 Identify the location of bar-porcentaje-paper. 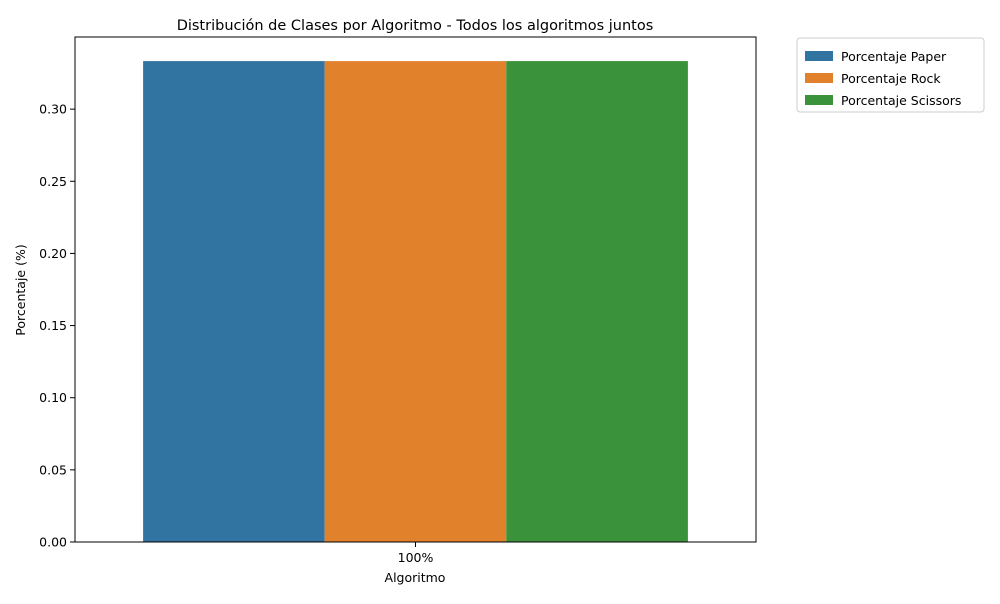
(234, 302).